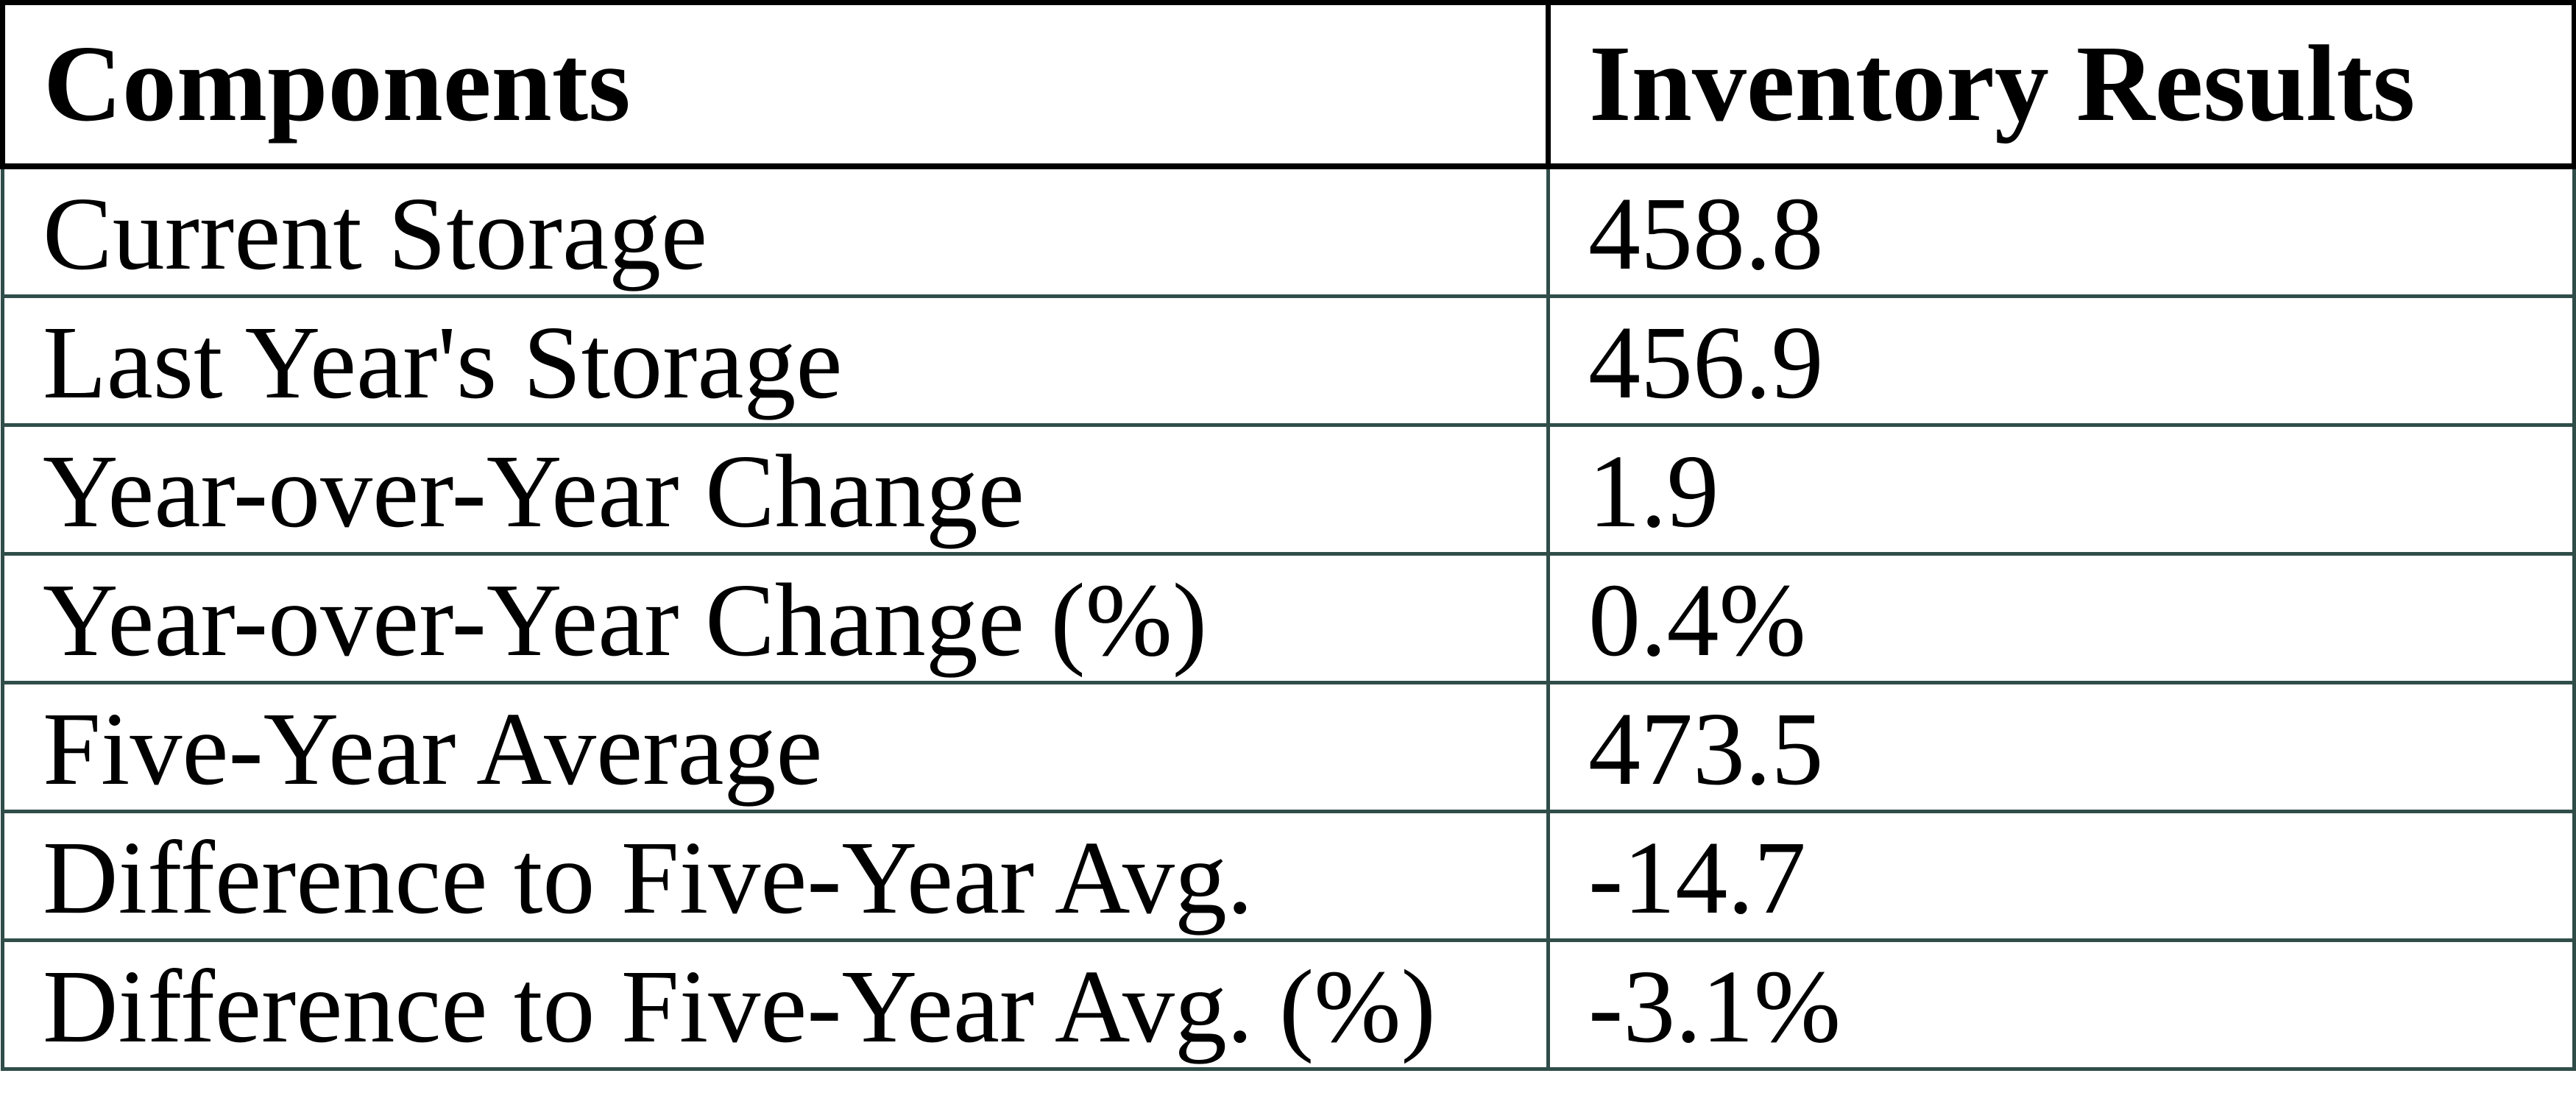  I want to click on row-value-diff-five-year-avg-pct: -3.1%, so click(2061, 1004).